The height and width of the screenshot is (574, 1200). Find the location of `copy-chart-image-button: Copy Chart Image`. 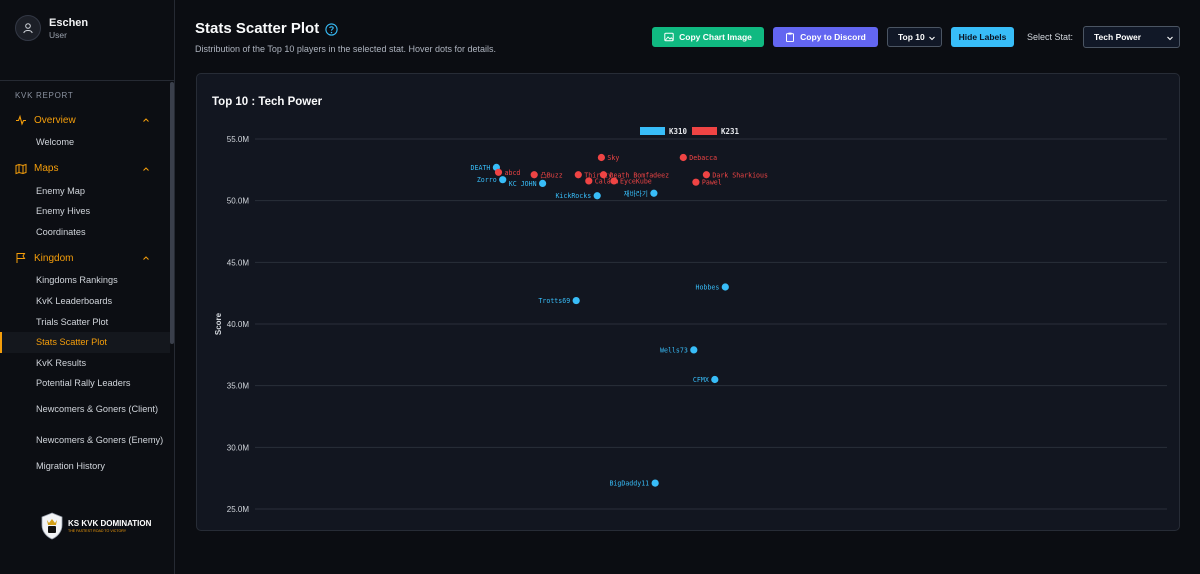

copy-chart-image-button: Copy Chart Image is located at coordinates (708, 37).